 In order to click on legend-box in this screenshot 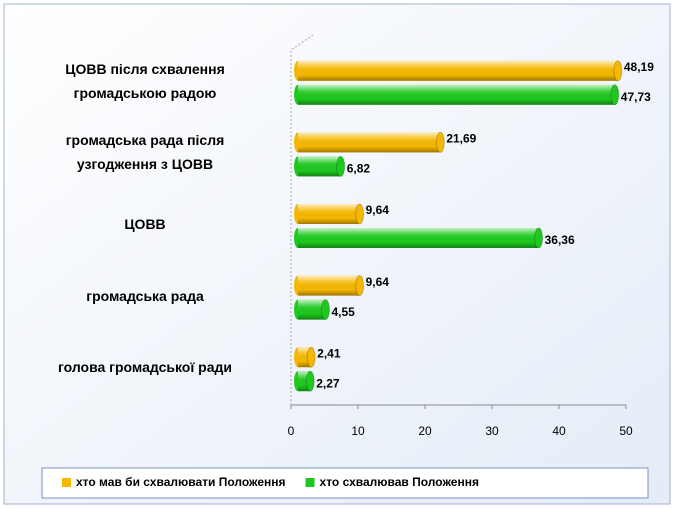, I will do `click(345, 483)`.